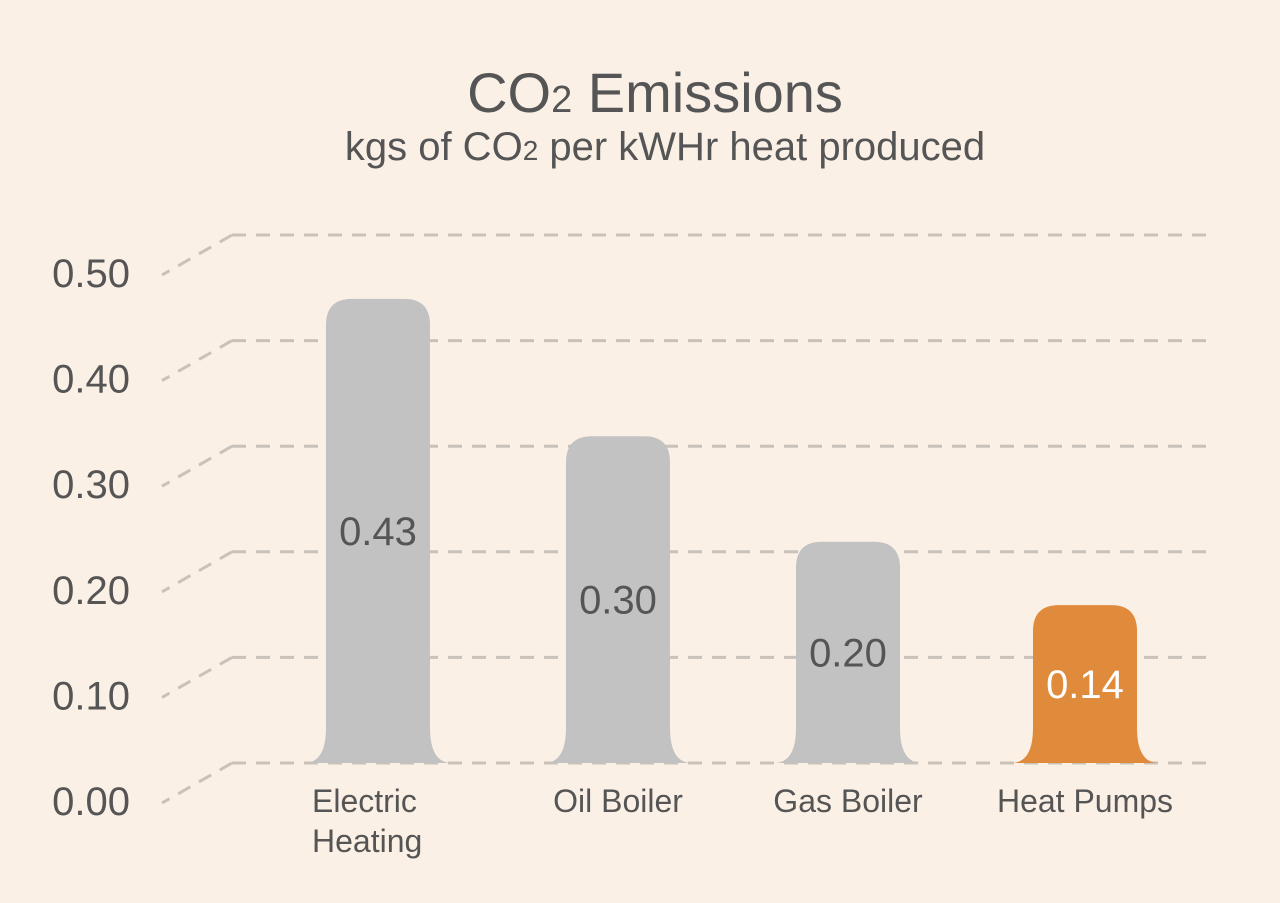 This screenshot has height=903, width=1280. I want to click on bar-value-label: 0.14, so click(1085, 685).